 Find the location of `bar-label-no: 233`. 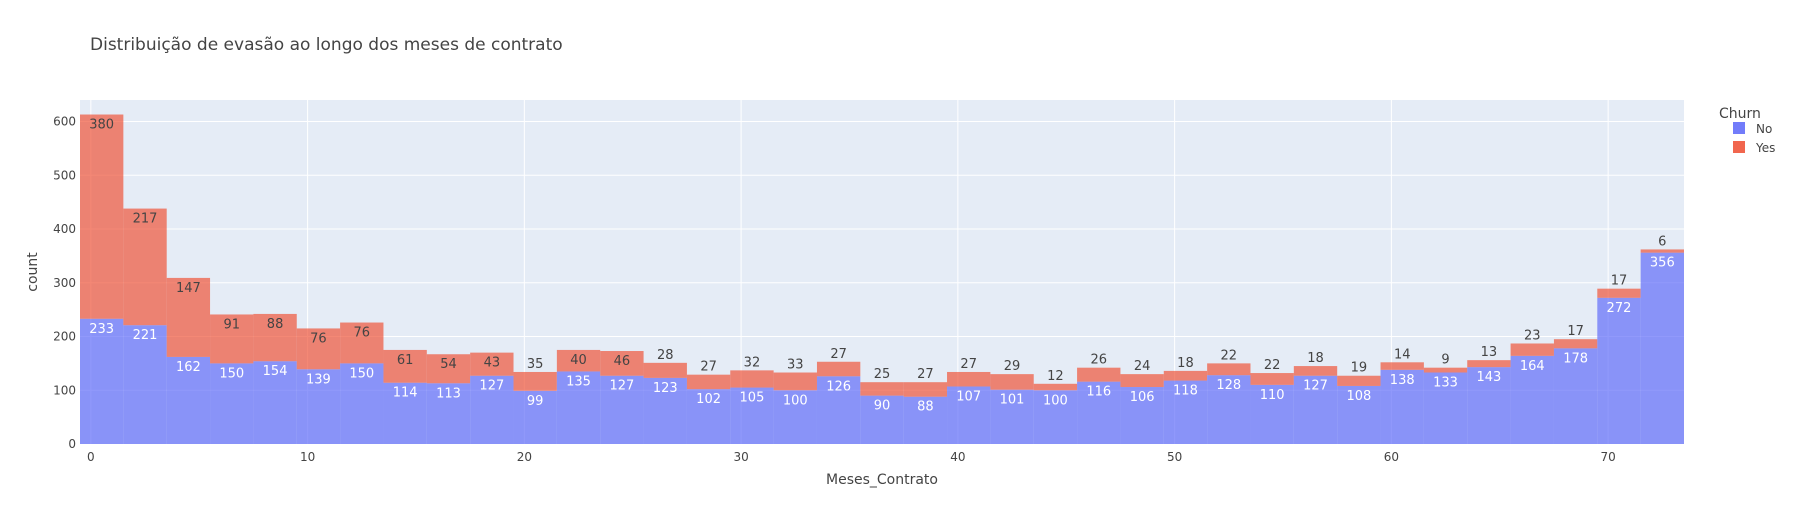

bar-label-no: 233 is located at coordinates (101, 329).